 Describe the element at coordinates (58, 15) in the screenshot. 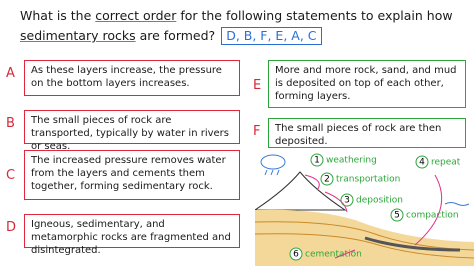

I see `question-text: What is the` at that location.